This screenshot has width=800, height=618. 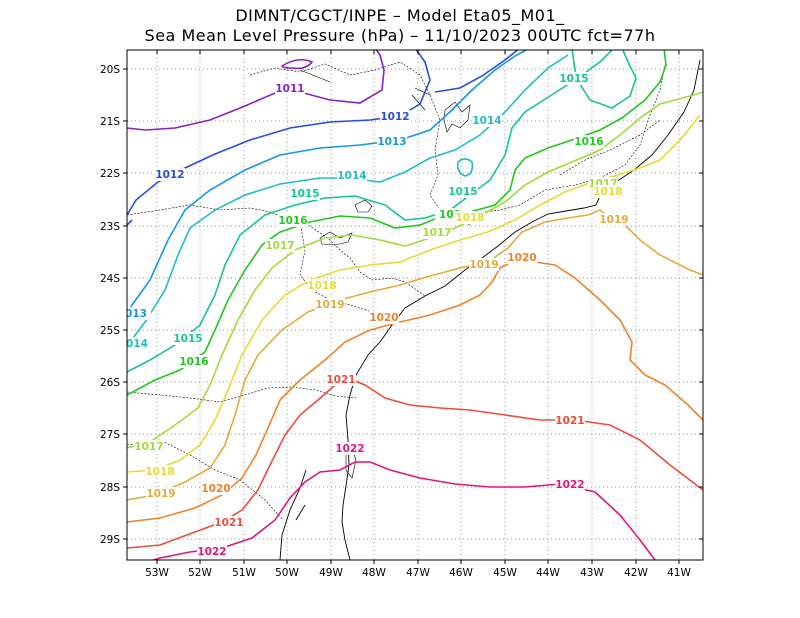 I want to click on isobar-label-1013: 1013, so click(x=391, y=142).